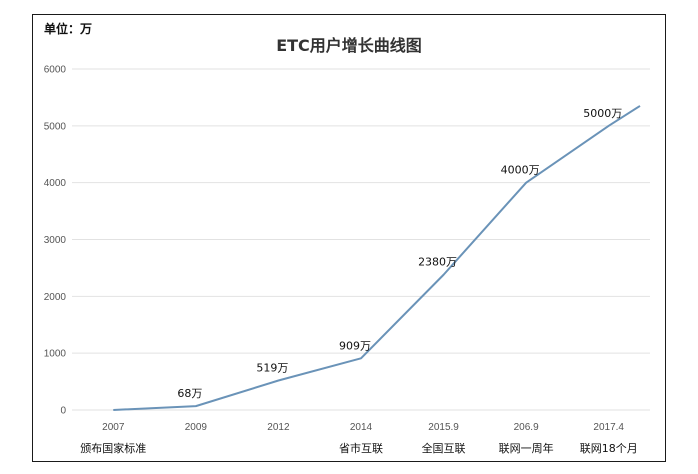 The height and width of the screenshot is (474, 698). I want to click on y-tick-label: 2000, so click(55, 297).